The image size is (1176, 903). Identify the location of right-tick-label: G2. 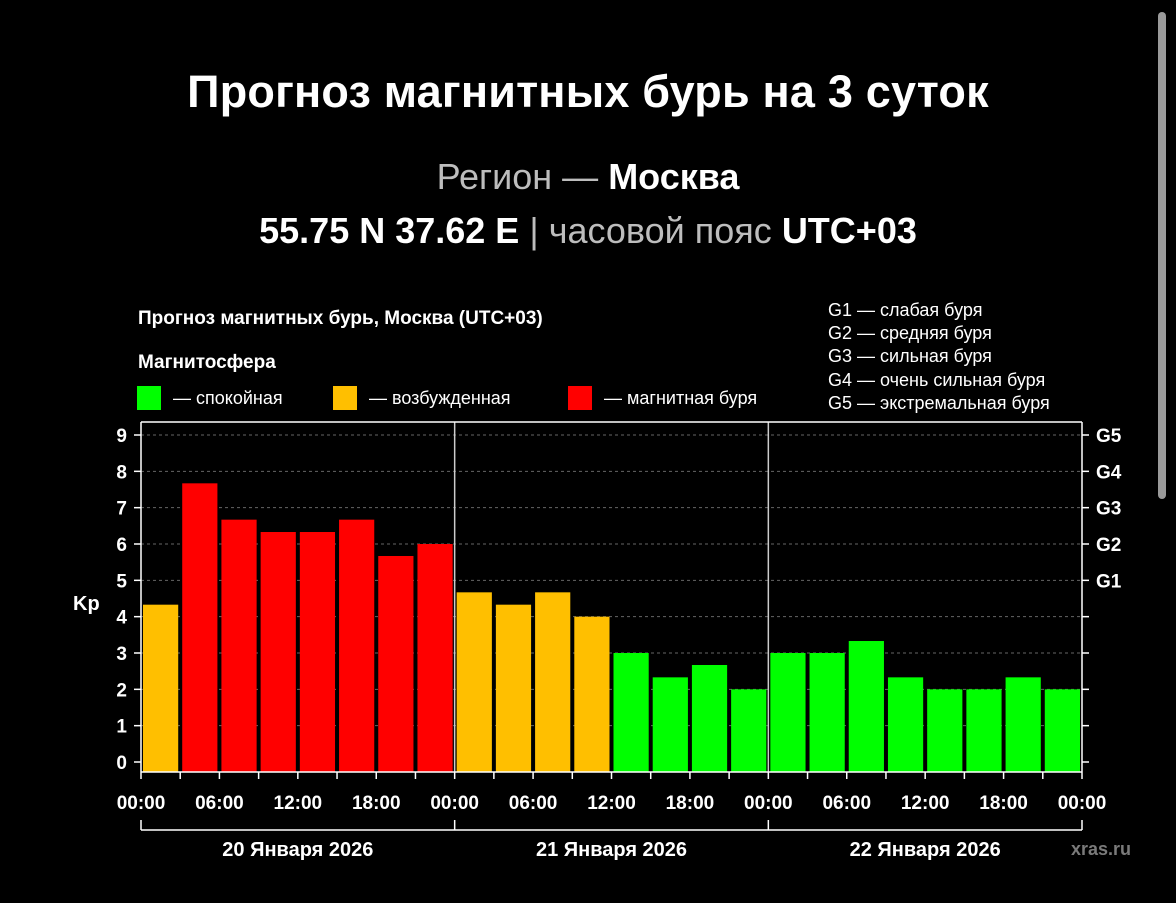
(1108, 545).